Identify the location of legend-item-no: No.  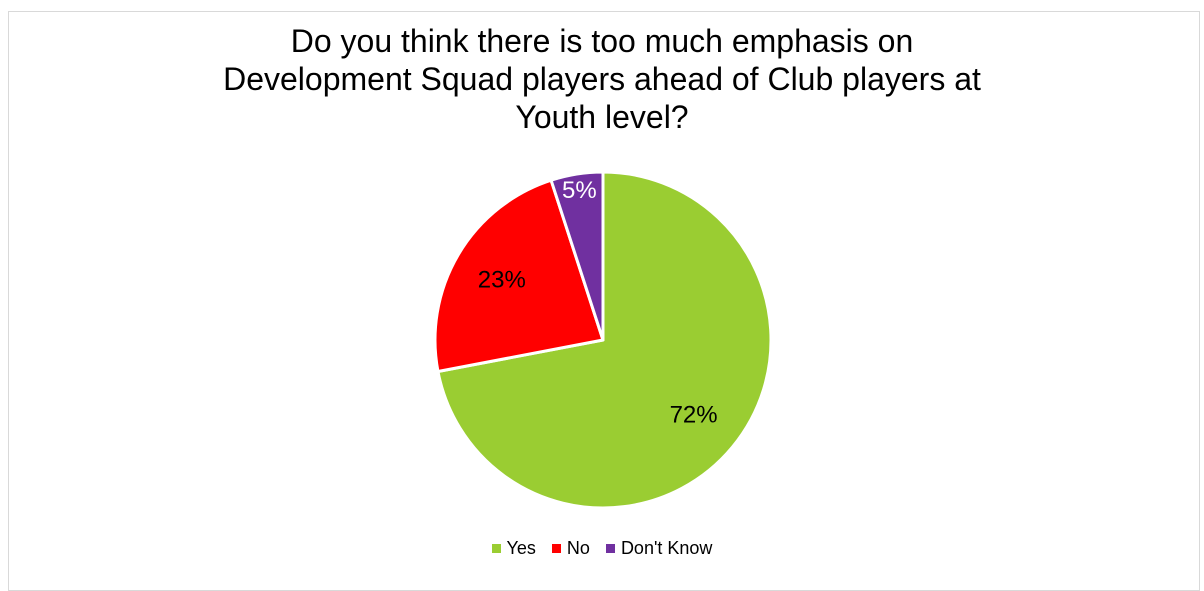
(570, 548).